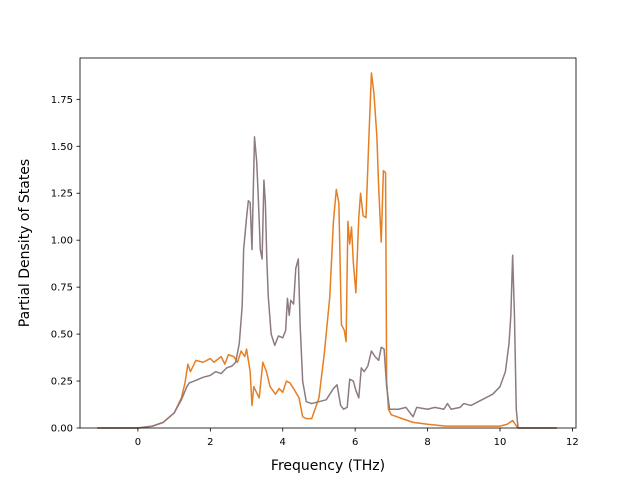  I want to click on x-tick-label: 12, so click(572, 442).